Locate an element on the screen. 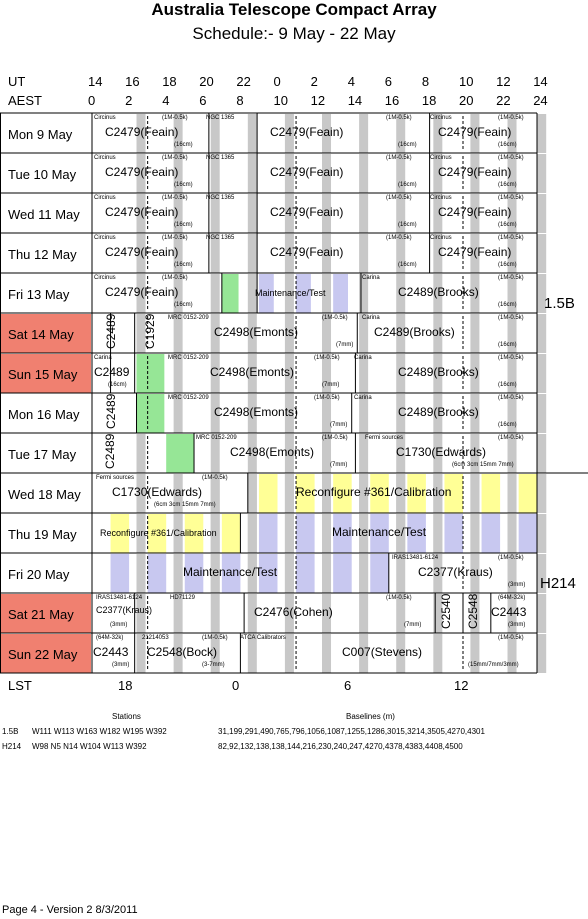 The image size is (588, 919). program-name: C2377(Kraus) is located at coordinates (455, 572).